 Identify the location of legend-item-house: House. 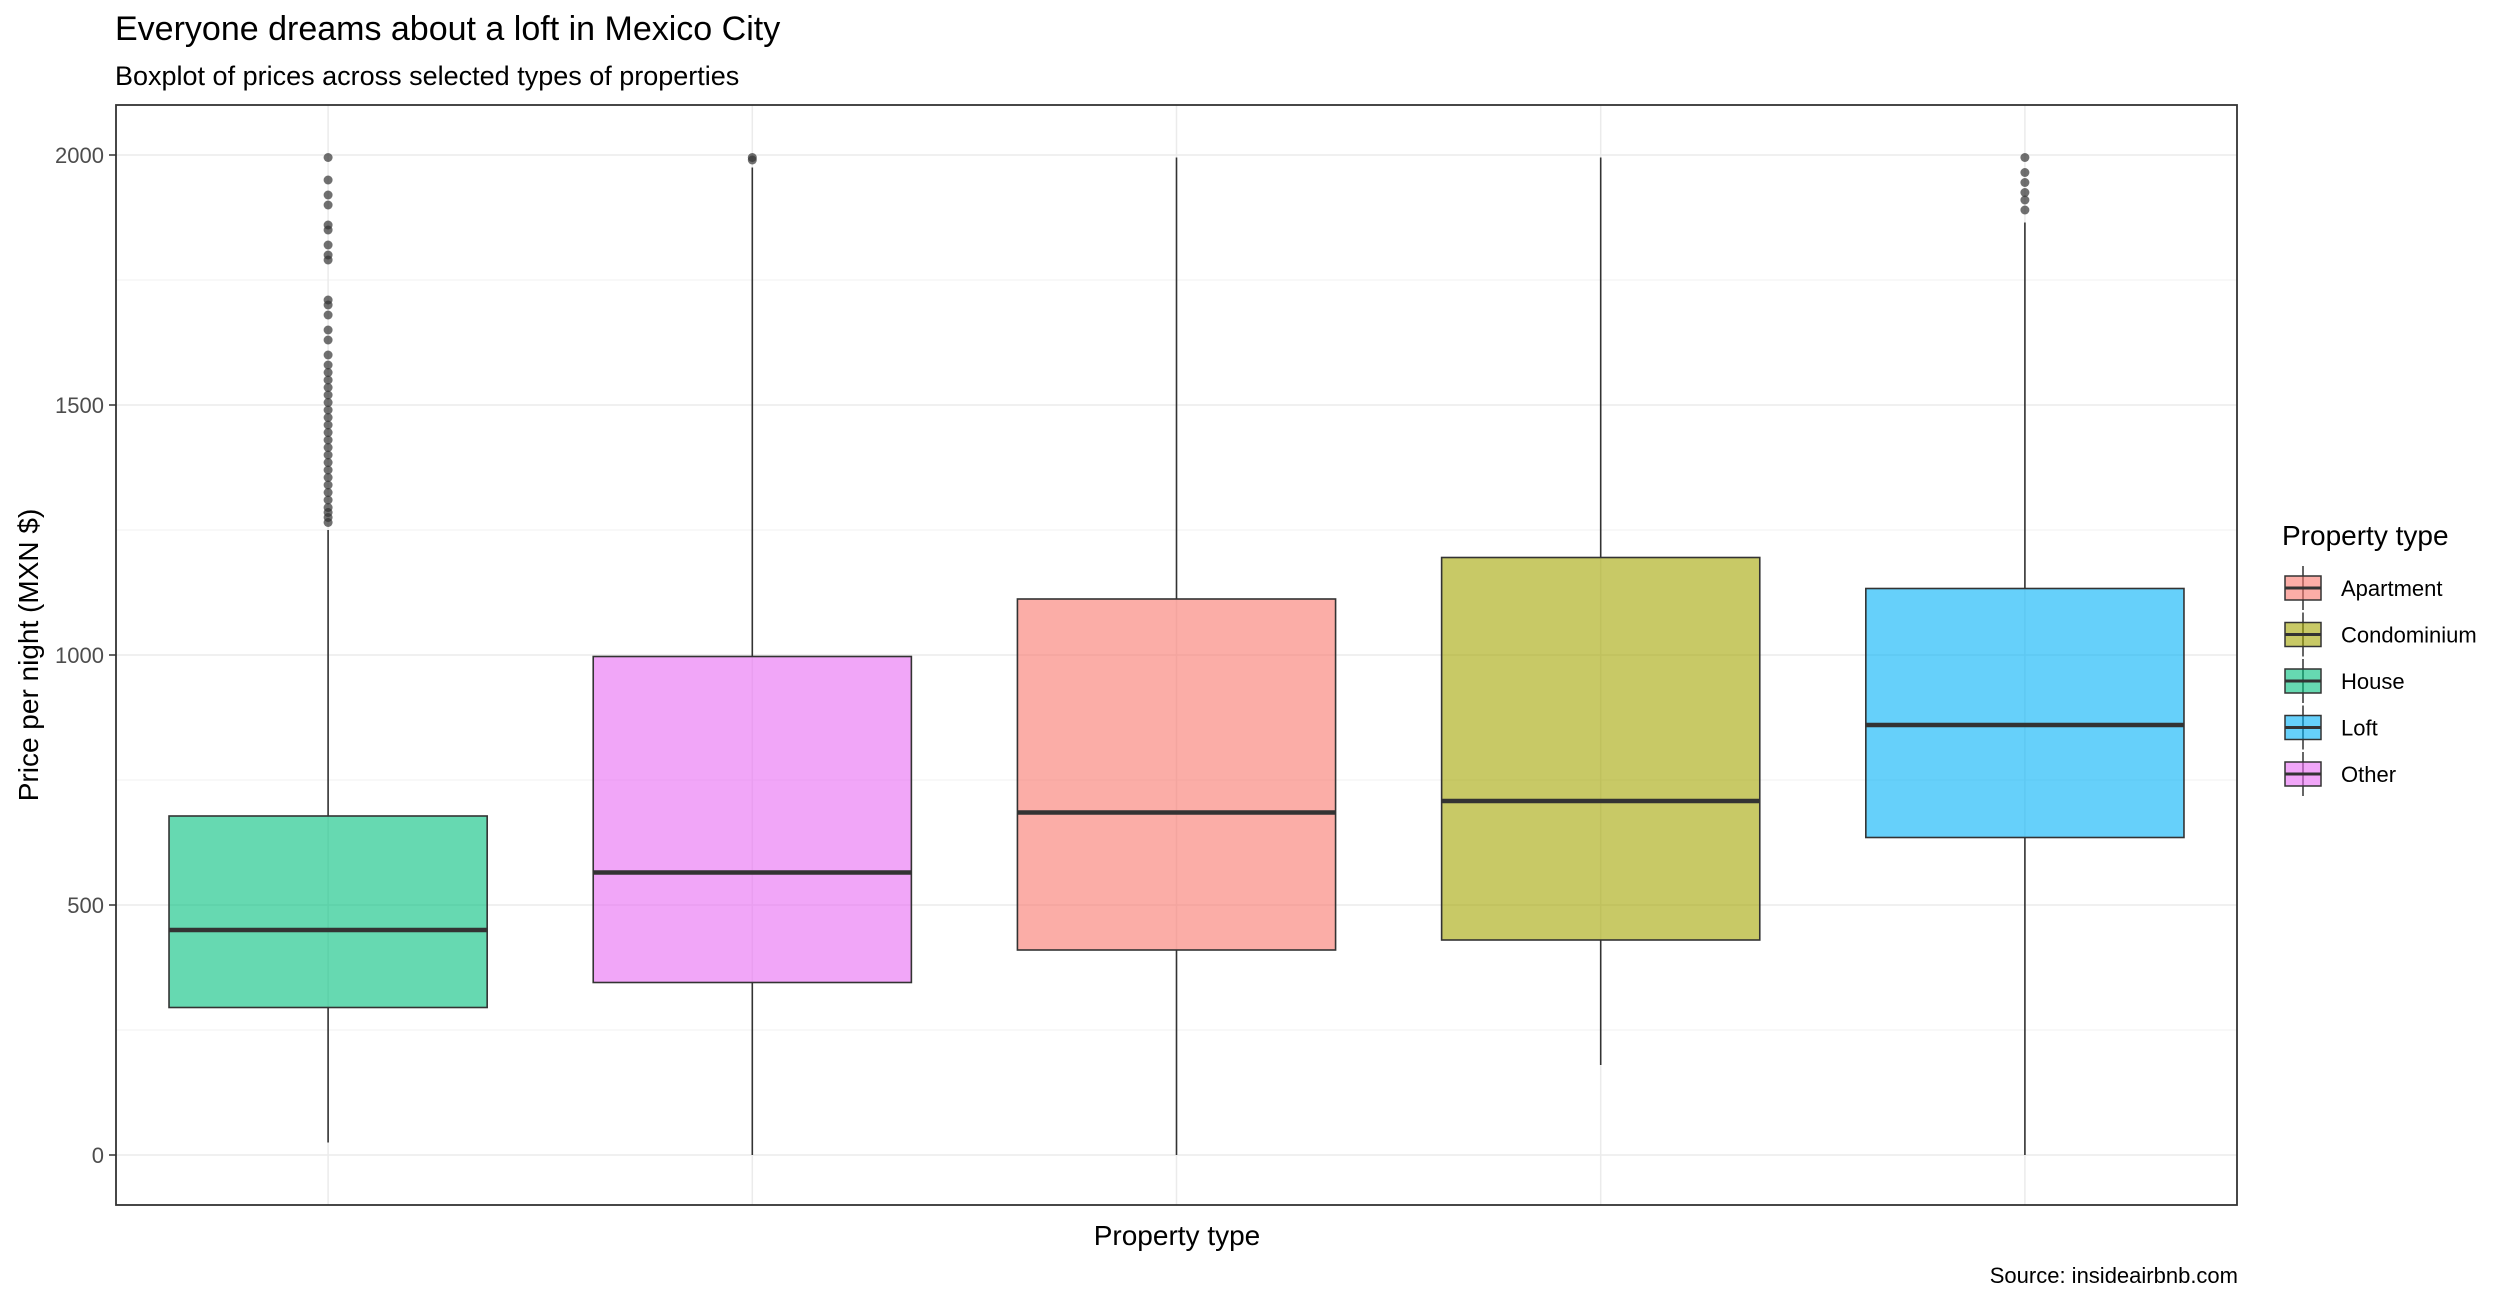
(2344, 681).